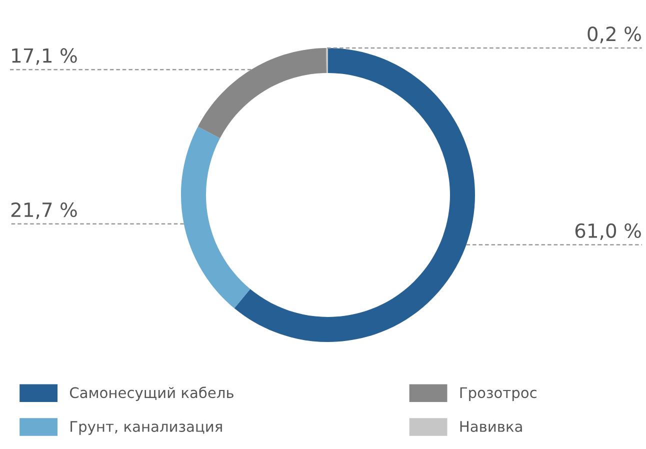  I want to click on legend-label: Навивка, so click(491, 426).